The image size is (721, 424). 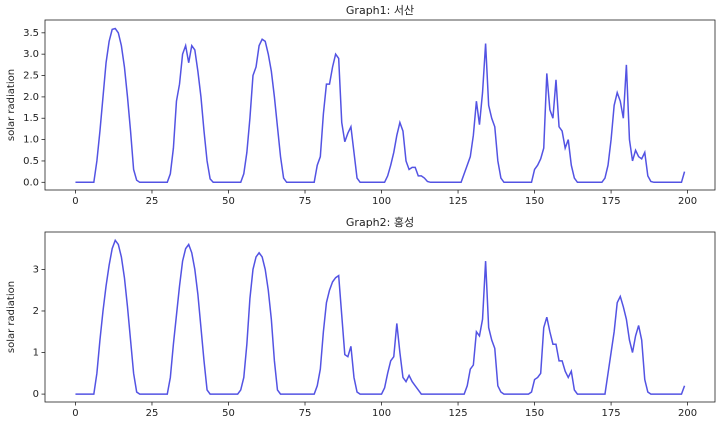 What do you see at coordinates (31, 161) in the screenshot?
I see `y-tick-label: 0.5` at bounding box center [31, 161].